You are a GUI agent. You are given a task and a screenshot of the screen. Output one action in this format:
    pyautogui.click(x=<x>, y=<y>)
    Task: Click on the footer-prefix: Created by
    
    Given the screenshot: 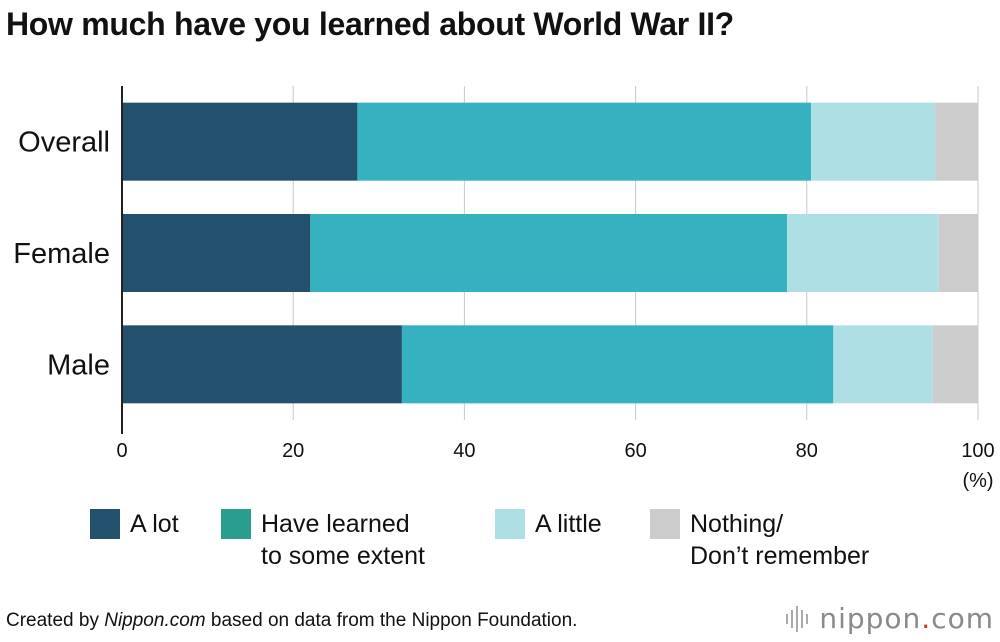 What is the action you would take?
    pyautogui.click(x=55, y=620)
    